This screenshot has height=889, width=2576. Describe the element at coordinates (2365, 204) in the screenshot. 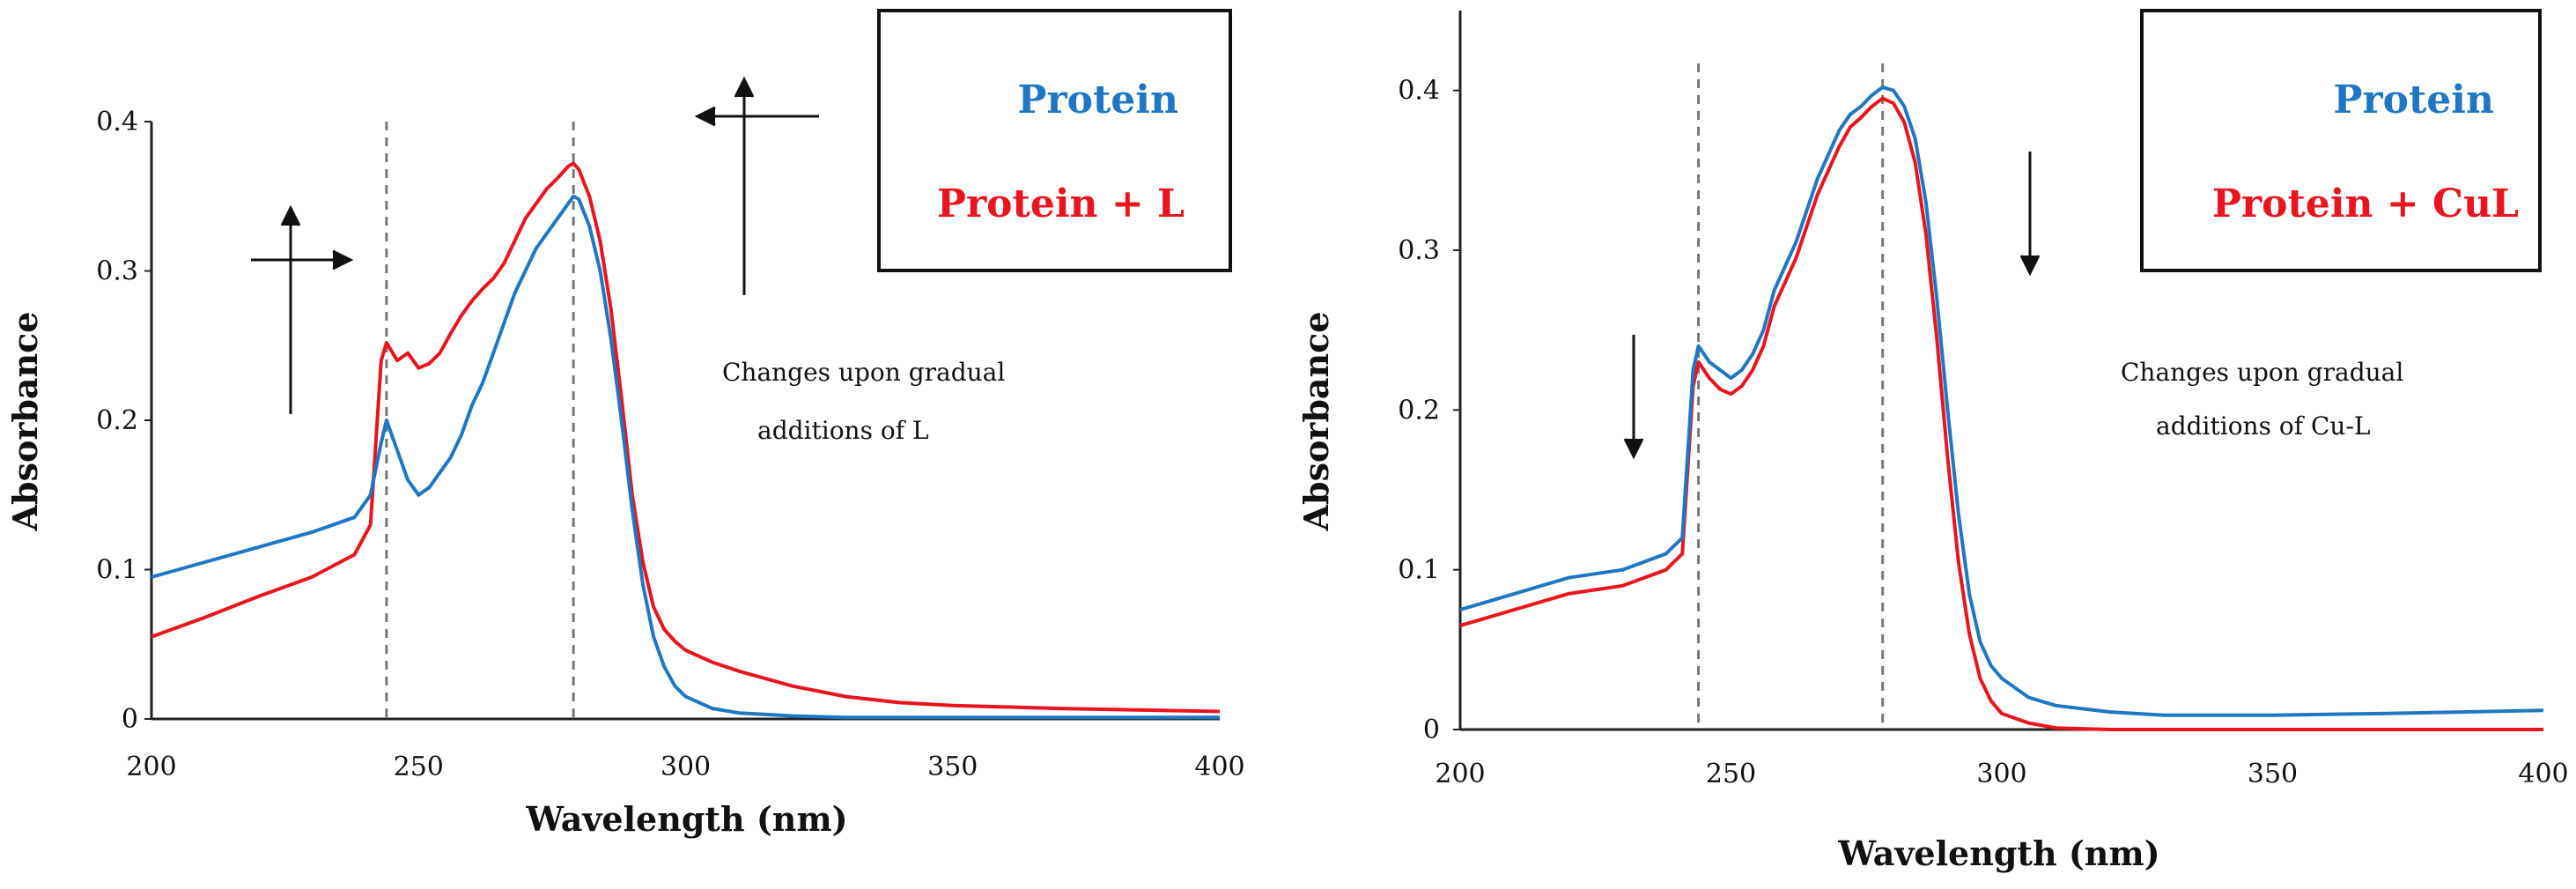

I see `legend-label-protein-cul-right: Protein + CuL` at that location.